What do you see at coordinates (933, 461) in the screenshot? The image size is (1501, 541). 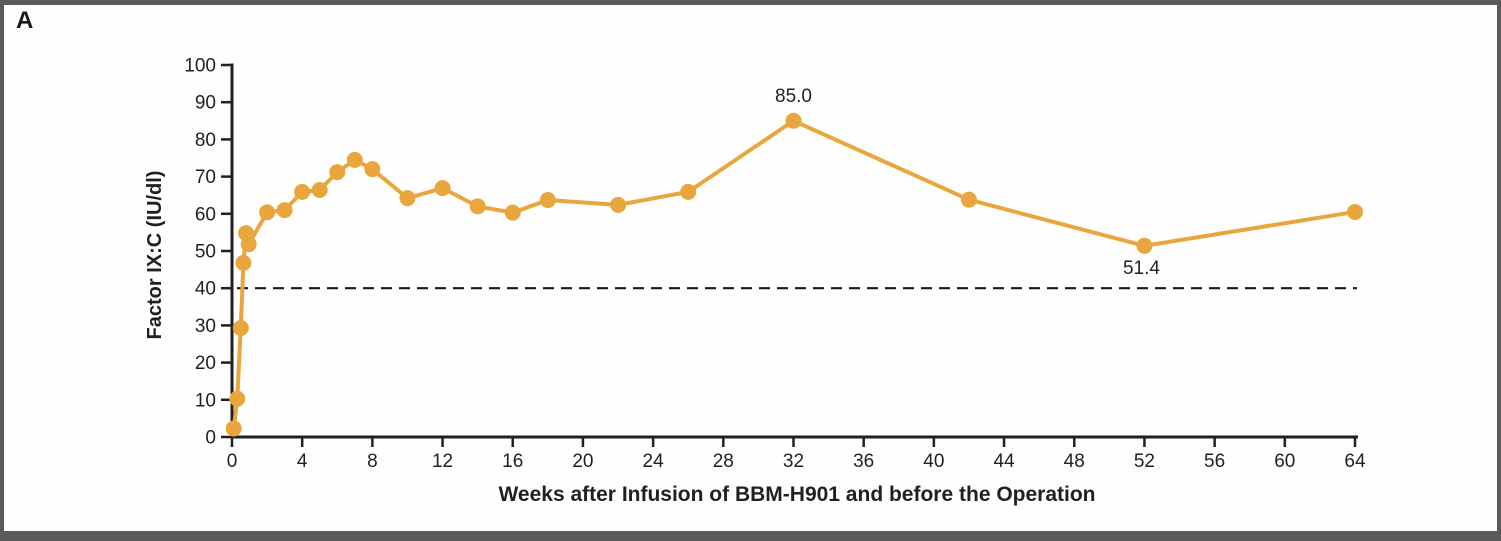 I see `x-tick-label: 40` at bounding box center [933, 461].